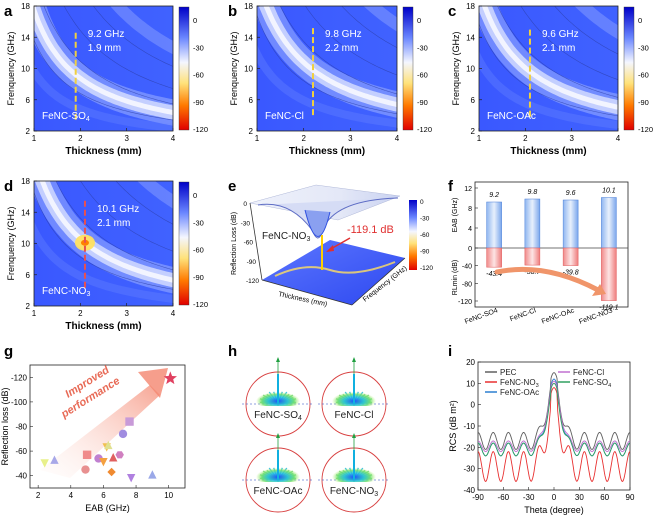 The width and height of the screenshot is (657, 521). Describe the element at coordinates (473, 405) in the screenshot. I see `y-tick-label: 0` at that location.